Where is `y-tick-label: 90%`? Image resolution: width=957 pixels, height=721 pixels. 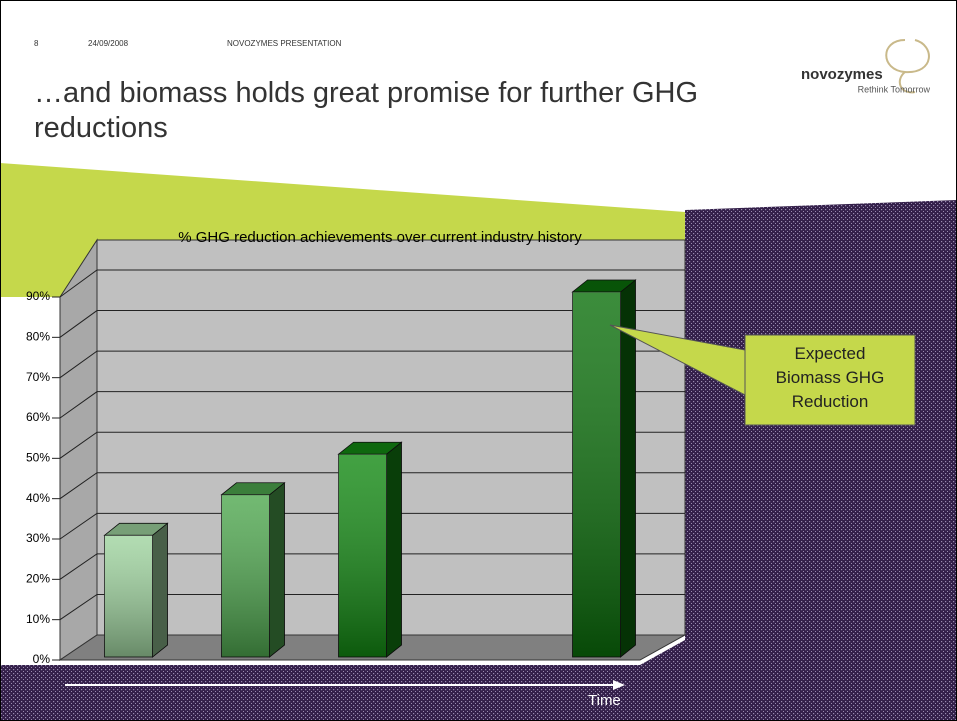
y-tick-label: 90% is located at coordinates (38, 296).